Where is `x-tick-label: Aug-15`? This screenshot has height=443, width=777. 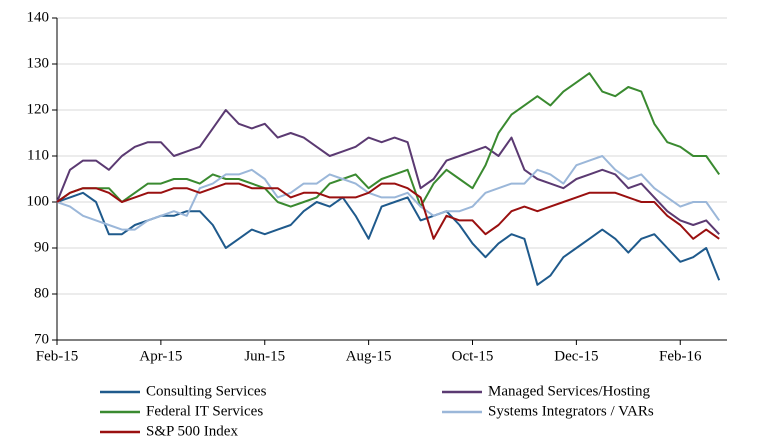
x-tick-label: Aug-15 is located at coordinates (369, 356).